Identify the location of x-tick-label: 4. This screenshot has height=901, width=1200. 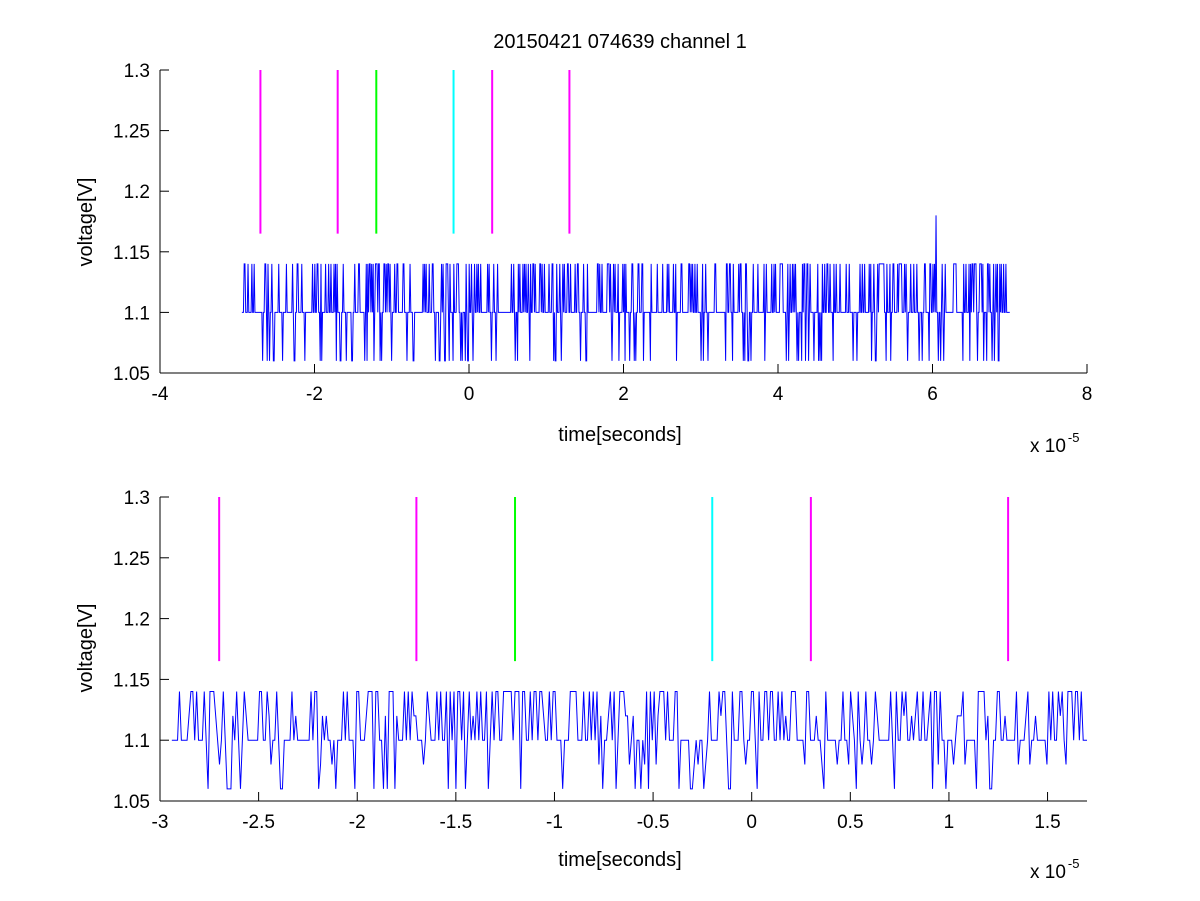
(778, 394).